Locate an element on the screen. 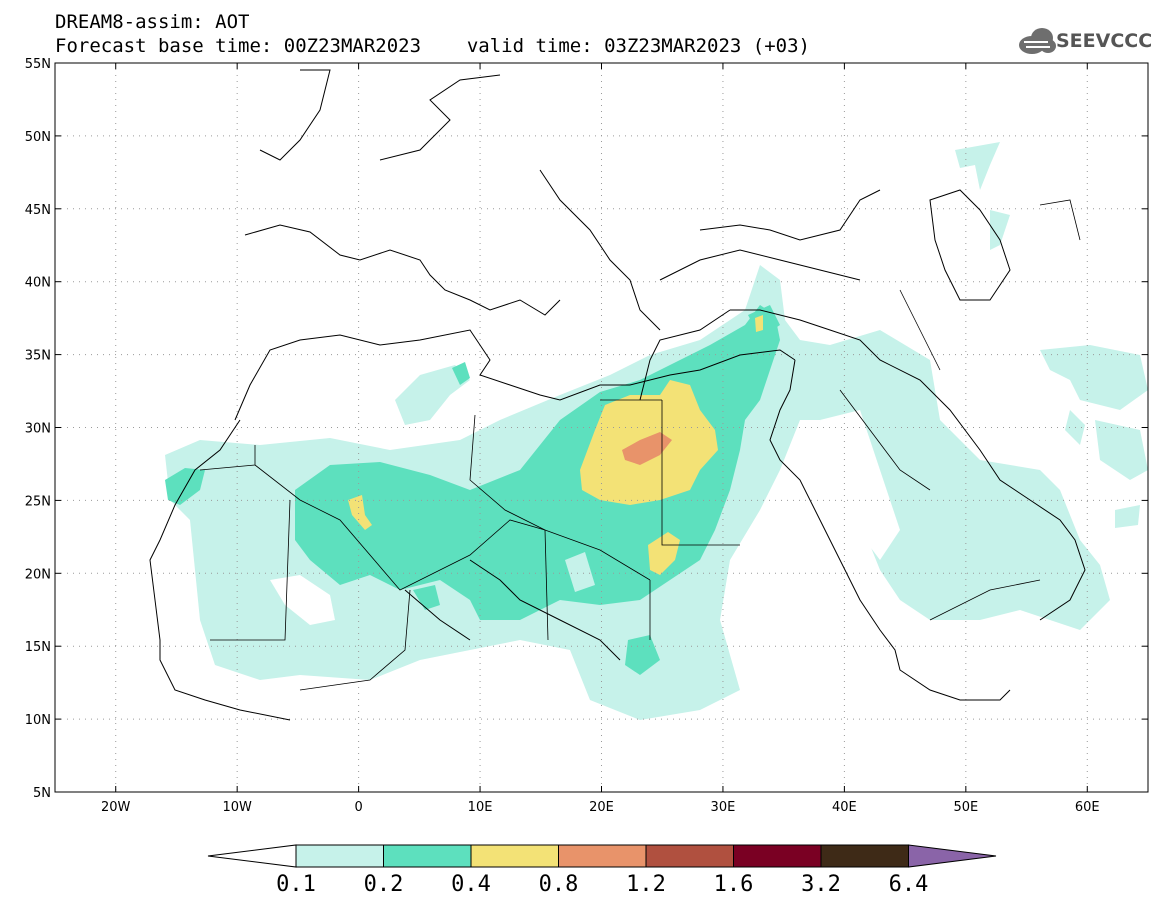 Image resolution: width=1165 pixels, height=905 pixels. colorbar-label: 1.2 is located at coordinates (646, 884).